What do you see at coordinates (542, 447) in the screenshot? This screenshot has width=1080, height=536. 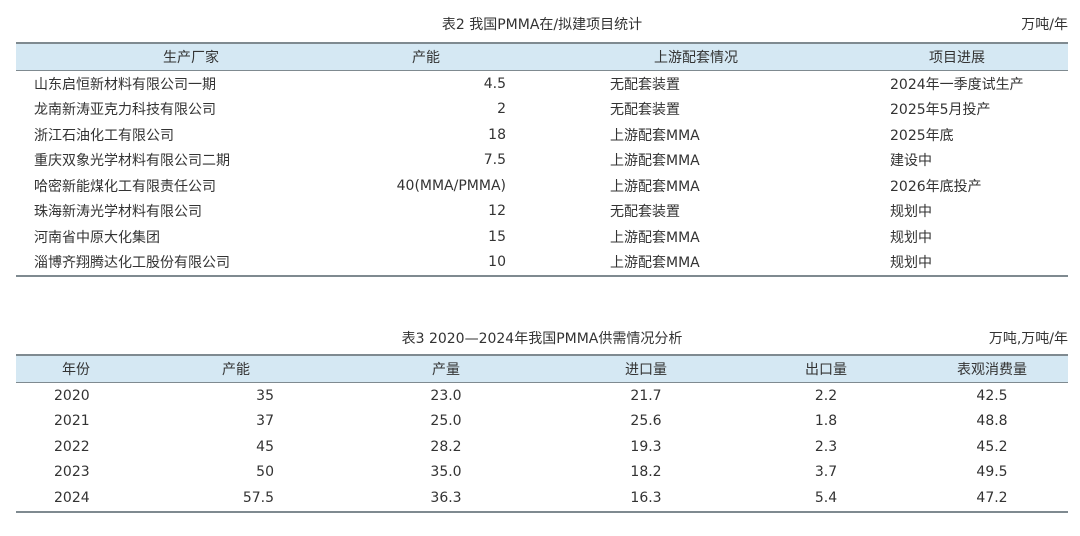 I see `table3-row: 2022 45 28.2 19.3 2.3 45.2` at bounding box center [542, 447].